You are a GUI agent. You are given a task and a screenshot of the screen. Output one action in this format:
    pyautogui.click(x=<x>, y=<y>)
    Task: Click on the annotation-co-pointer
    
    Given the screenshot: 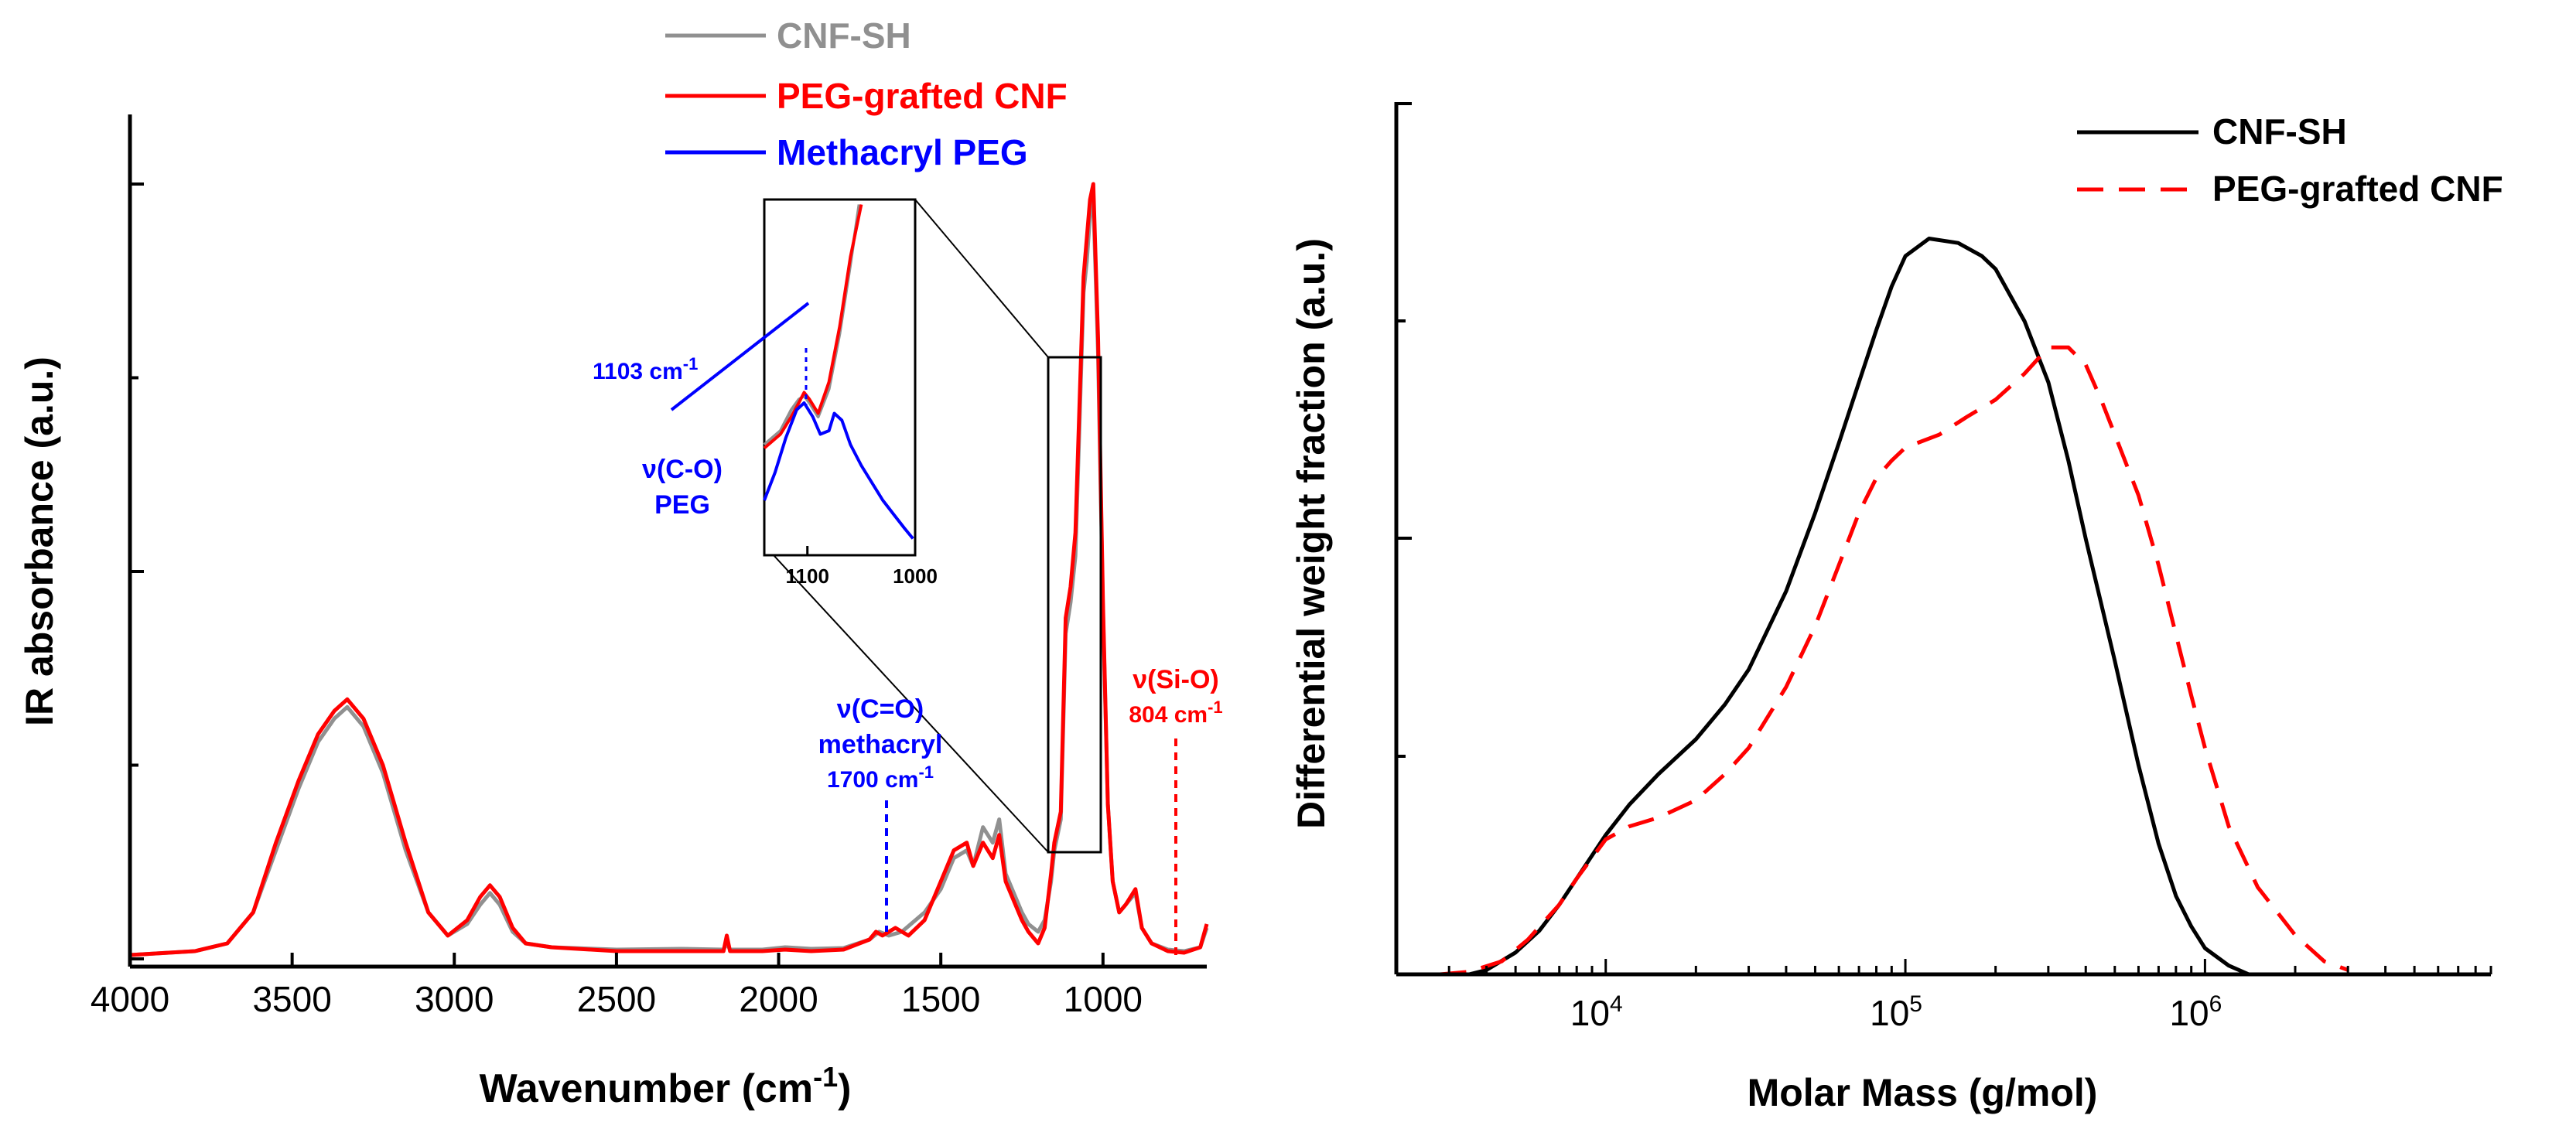 What is the action you would take?
    pyautogui.click(x=740, y=356)
    